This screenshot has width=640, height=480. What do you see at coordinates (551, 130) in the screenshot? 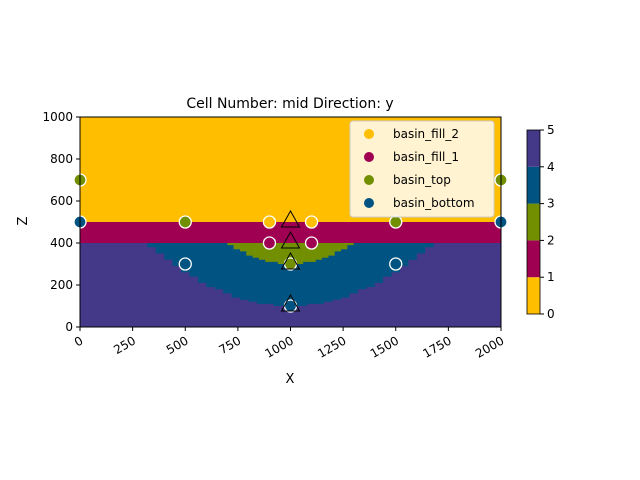
I see `colorbar-tick-label: 5` at bounding box center [551, 130].